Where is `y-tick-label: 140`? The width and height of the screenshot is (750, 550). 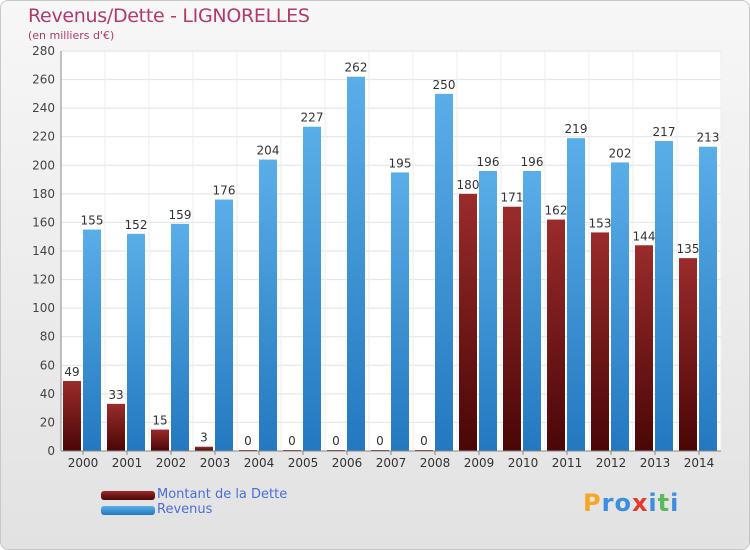
y-tick-label: 140 is located at coordinates (43, 251).